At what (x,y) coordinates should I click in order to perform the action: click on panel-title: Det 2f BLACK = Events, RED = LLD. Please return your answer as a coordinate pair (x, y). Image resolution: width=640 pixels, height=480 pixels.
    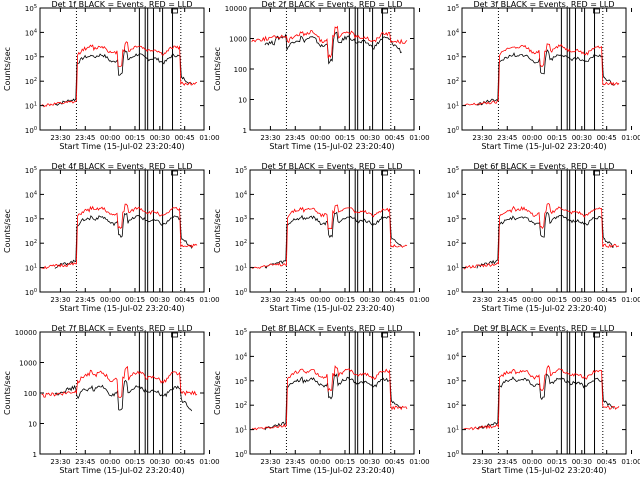
    Looking at the image, I should click on (331, 4).